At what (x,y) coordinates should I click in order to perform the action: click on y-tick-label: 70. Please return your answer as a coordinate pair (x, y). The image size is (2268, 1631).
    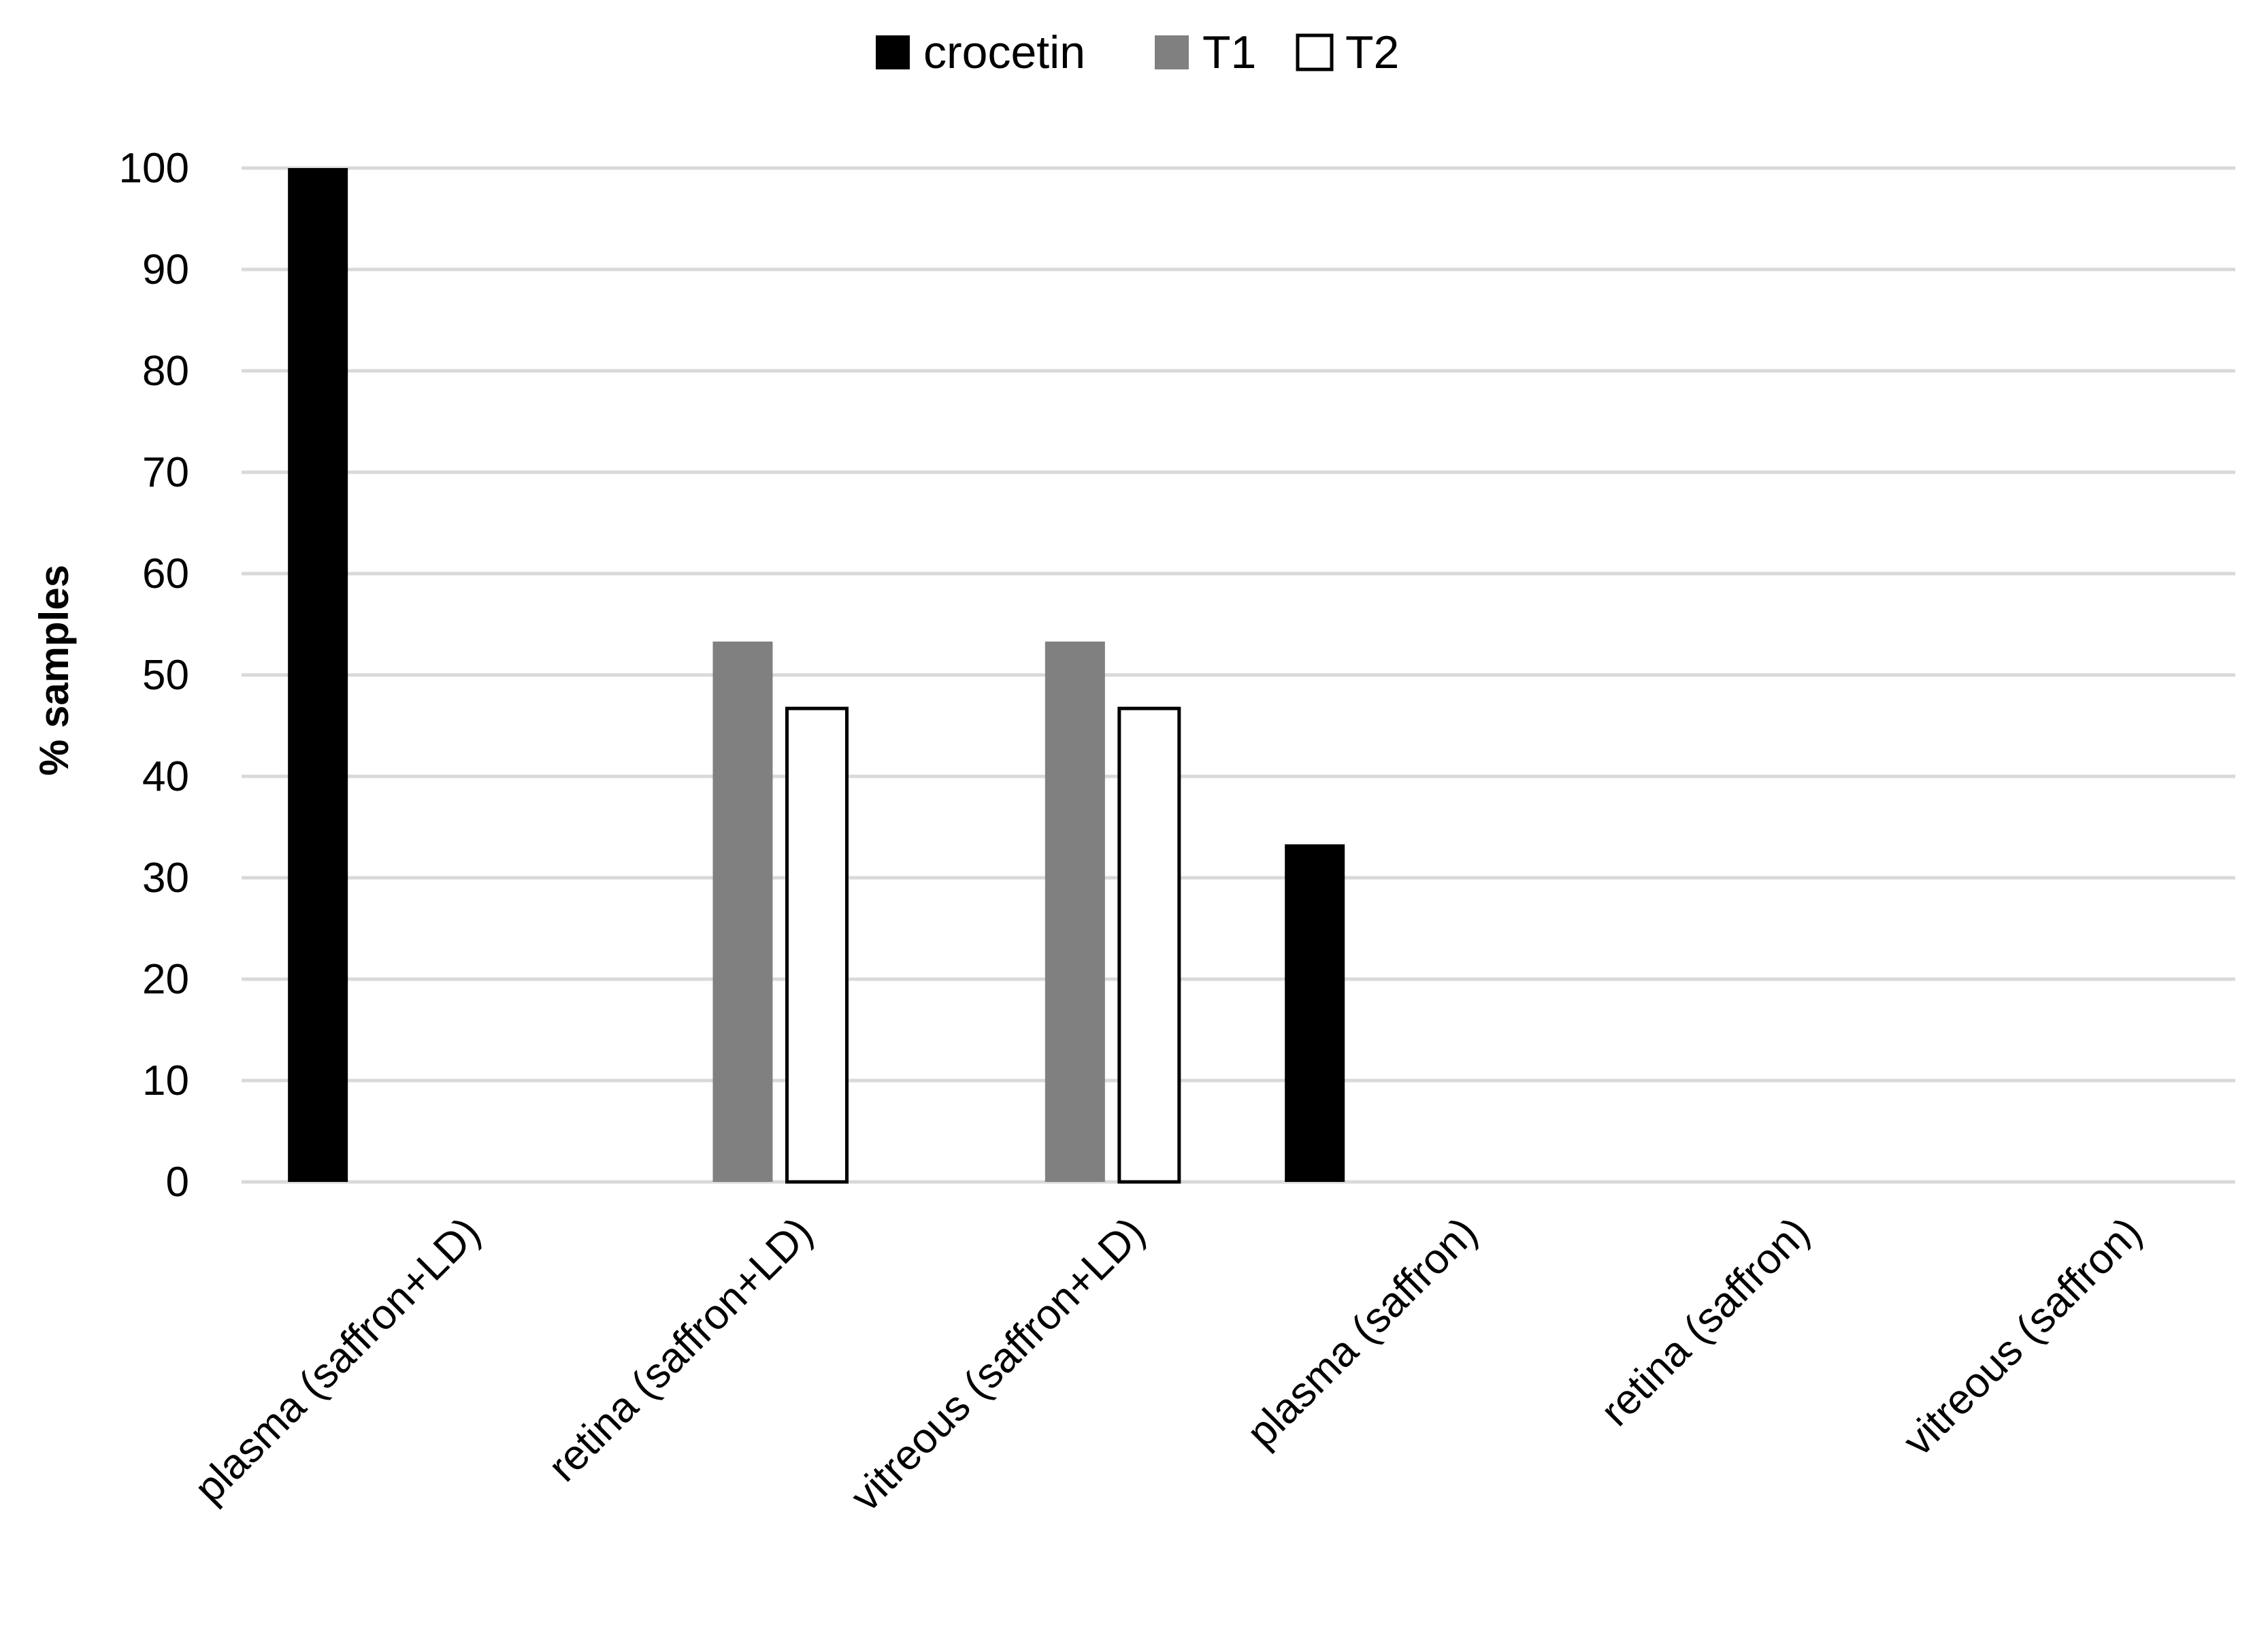
    Looking at the image, I should click on (165, 473).